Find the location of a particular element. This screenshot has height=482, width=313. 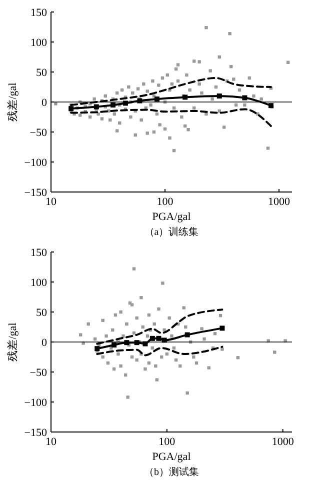

text: （b）测试集 is located at coordinates (171, 472).